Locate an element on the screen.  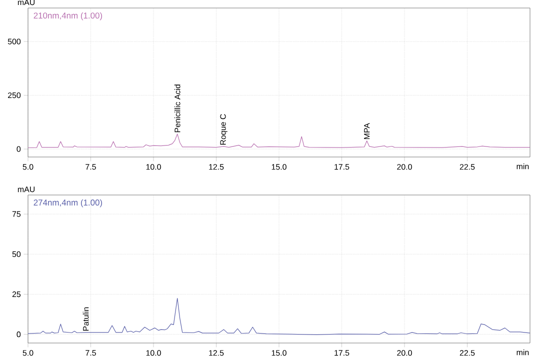
line-series is located at coordinates (279, 316).